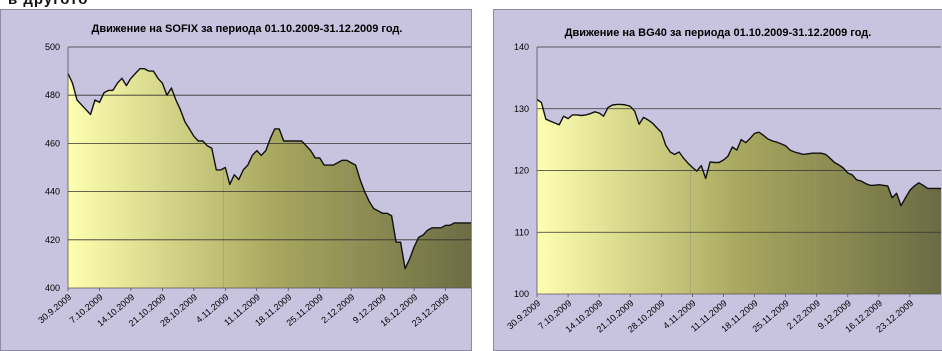 This screenshot has height=351, width=942. What do you see at coordinates (52, 288) in the screenshot?
I see `y-tick-label: 400` at bounding box center [52, 288].